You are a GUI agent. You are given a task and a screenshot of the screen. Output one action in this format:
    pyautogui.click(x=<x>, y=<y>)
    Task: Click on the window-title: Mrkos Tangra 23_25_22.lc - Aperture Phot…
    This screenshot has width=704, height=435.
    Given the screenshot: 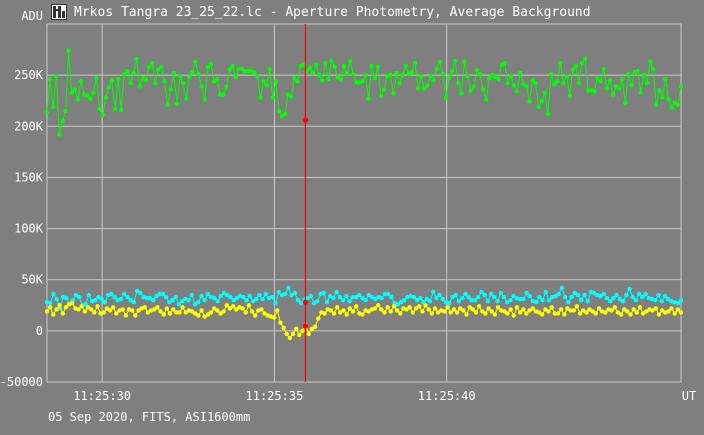 What is the action you would take?
    pyautogui.click(x=332, y=12)
    